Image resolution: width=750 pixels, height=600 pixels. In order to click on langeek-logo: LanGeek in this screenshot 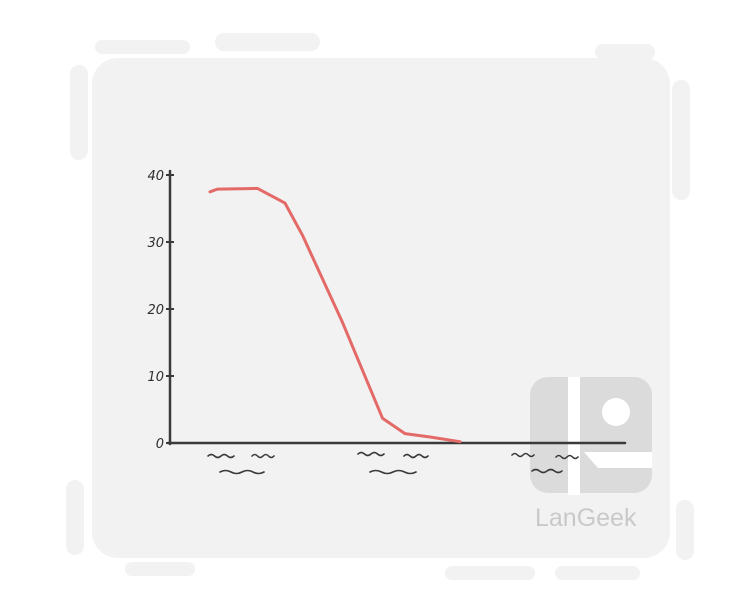, I will do `click(591, 454)`.